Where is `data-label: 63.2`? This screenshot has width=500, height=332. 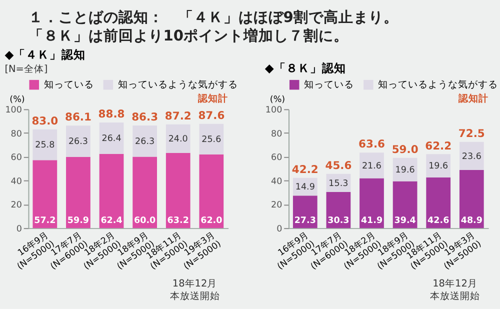 data-label: 63.2 is located at coordinates (178, 221).